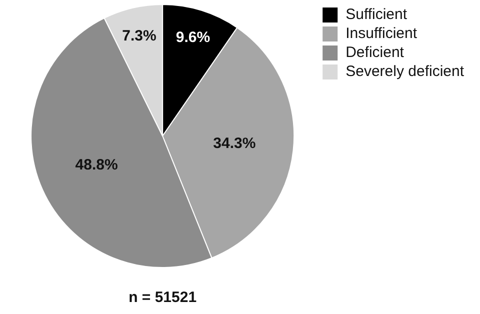 The width and height of the screenshot is (480, 314). Describe the element at coordinates (377, 15) in the screenshot. I see `legend-label: Sufficient` at that location.